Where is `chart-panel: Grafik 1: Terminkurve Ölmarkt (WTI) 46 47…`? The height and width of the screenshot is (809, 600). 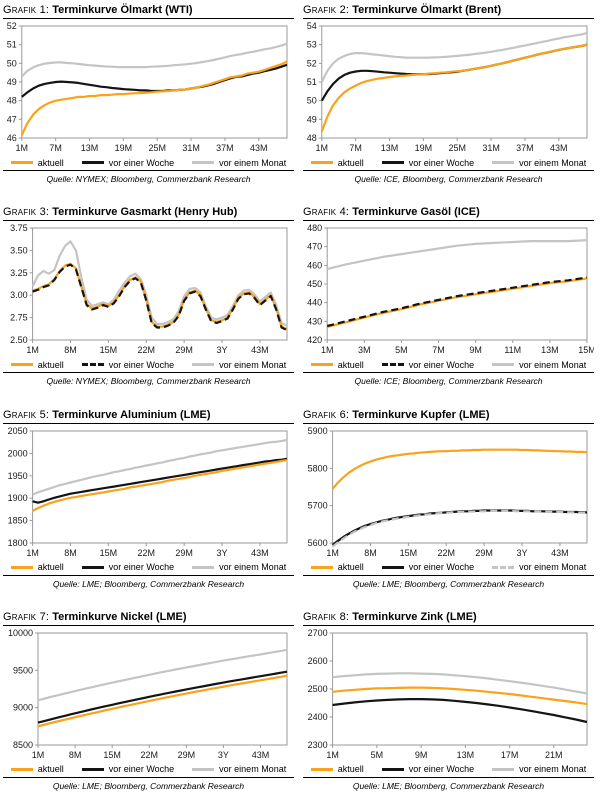 chart-panel: Grafik 1: Terminkurve Ölmarkt (WTI) 46 47… is located at coordinates (150, 101).